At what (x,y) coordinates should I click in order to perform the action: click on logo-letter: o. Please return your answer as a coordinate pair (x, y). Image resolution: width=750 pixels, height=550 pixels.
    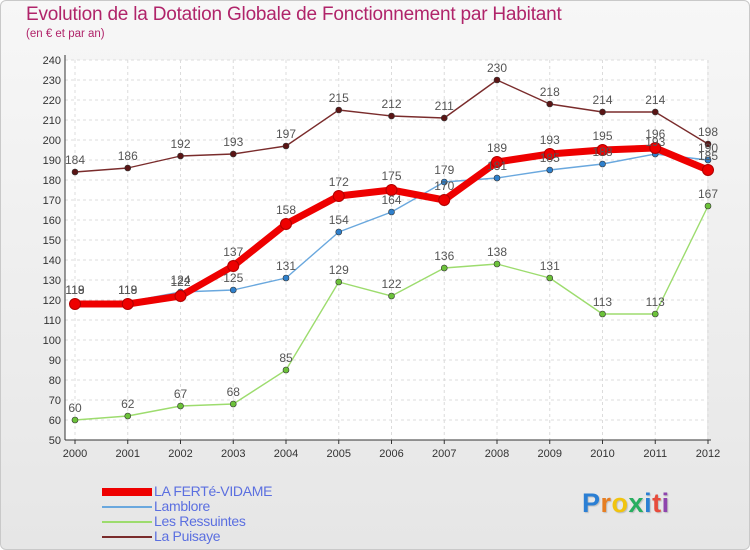
    Looking at the image, I should click on (620, 503).